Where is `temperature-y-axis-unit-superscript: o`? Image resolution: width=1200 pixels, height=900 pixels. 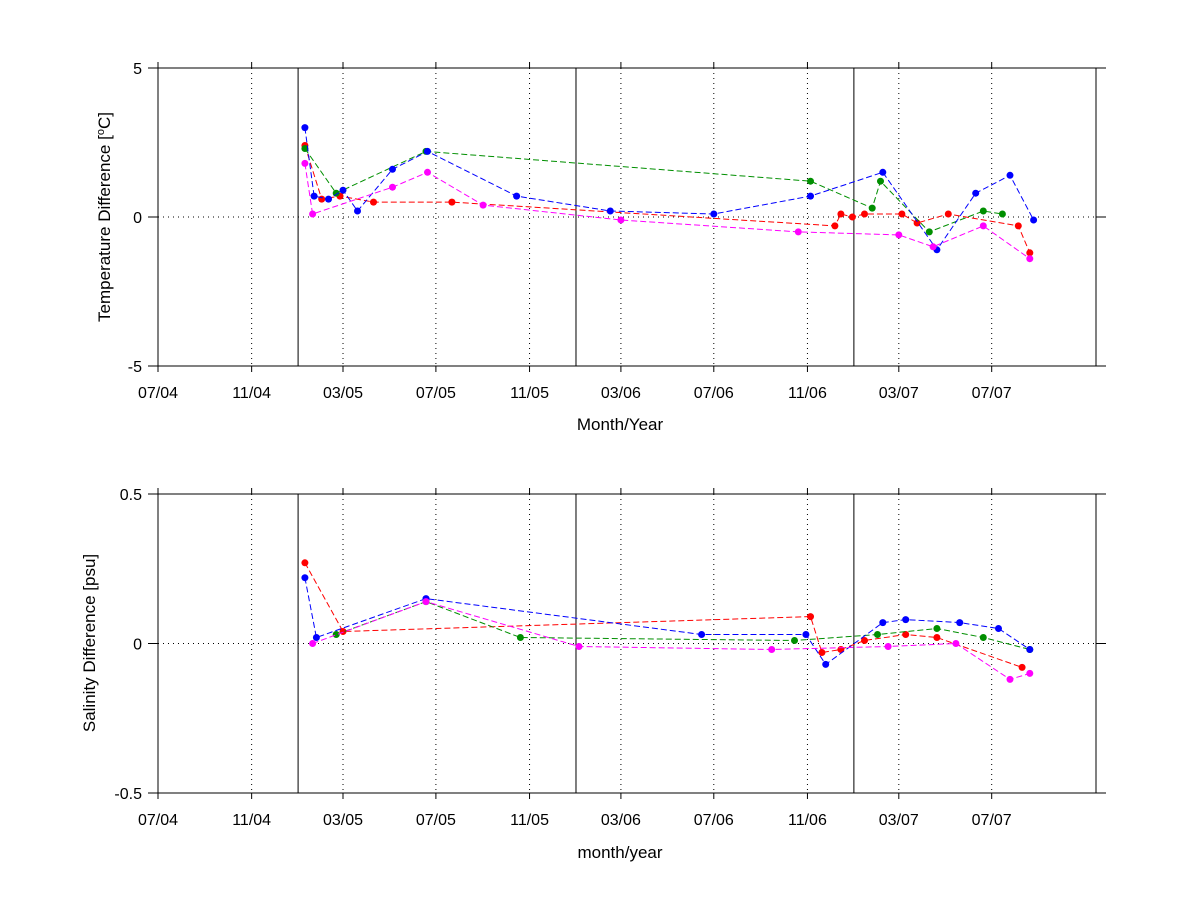 temperature-y-axis-unit-superscript: o is located at coordinates (101, 132).